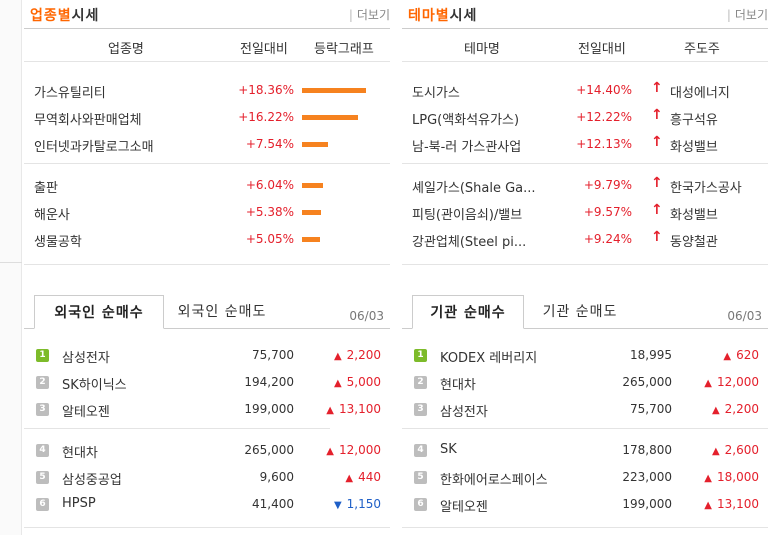 The width and height of the screenshot is (781, 535). Describe the element at coordinates (706, 188) in the screenshot. I see `theme-leader-stock: 한국가스공사` at that location.